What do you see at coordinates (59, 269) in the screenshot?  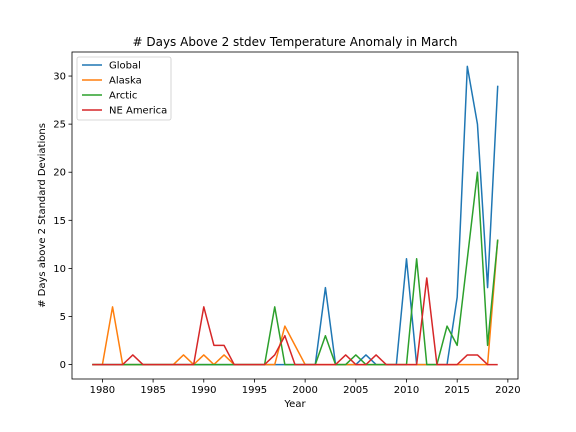 I see `y-tick-label: 10` at bounding box center [59, 269].